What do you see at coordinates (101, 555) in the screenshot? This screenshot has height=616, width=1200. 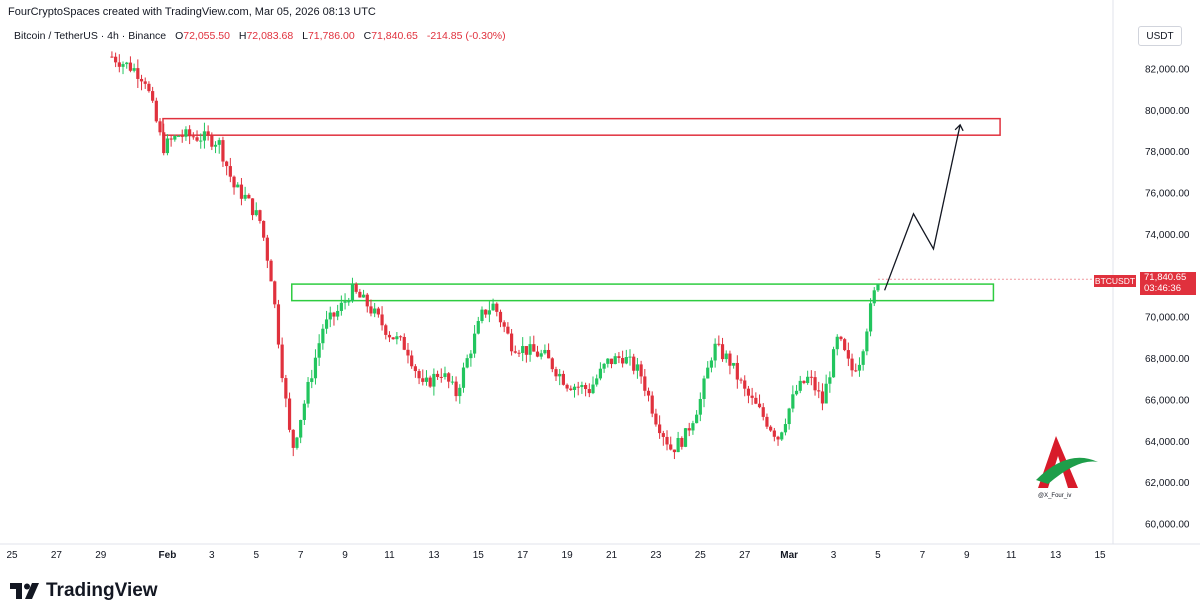 I see `x-tick-label: 29` at bounding box center [101, 555].